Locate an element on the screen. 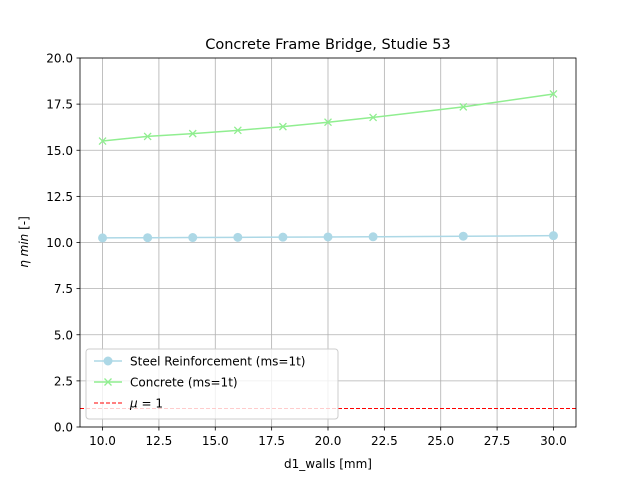 This screenshot has height=480, width=640. legend-item: Steel Reinforcement (ms=1t) is located at coordinates (199, 362).